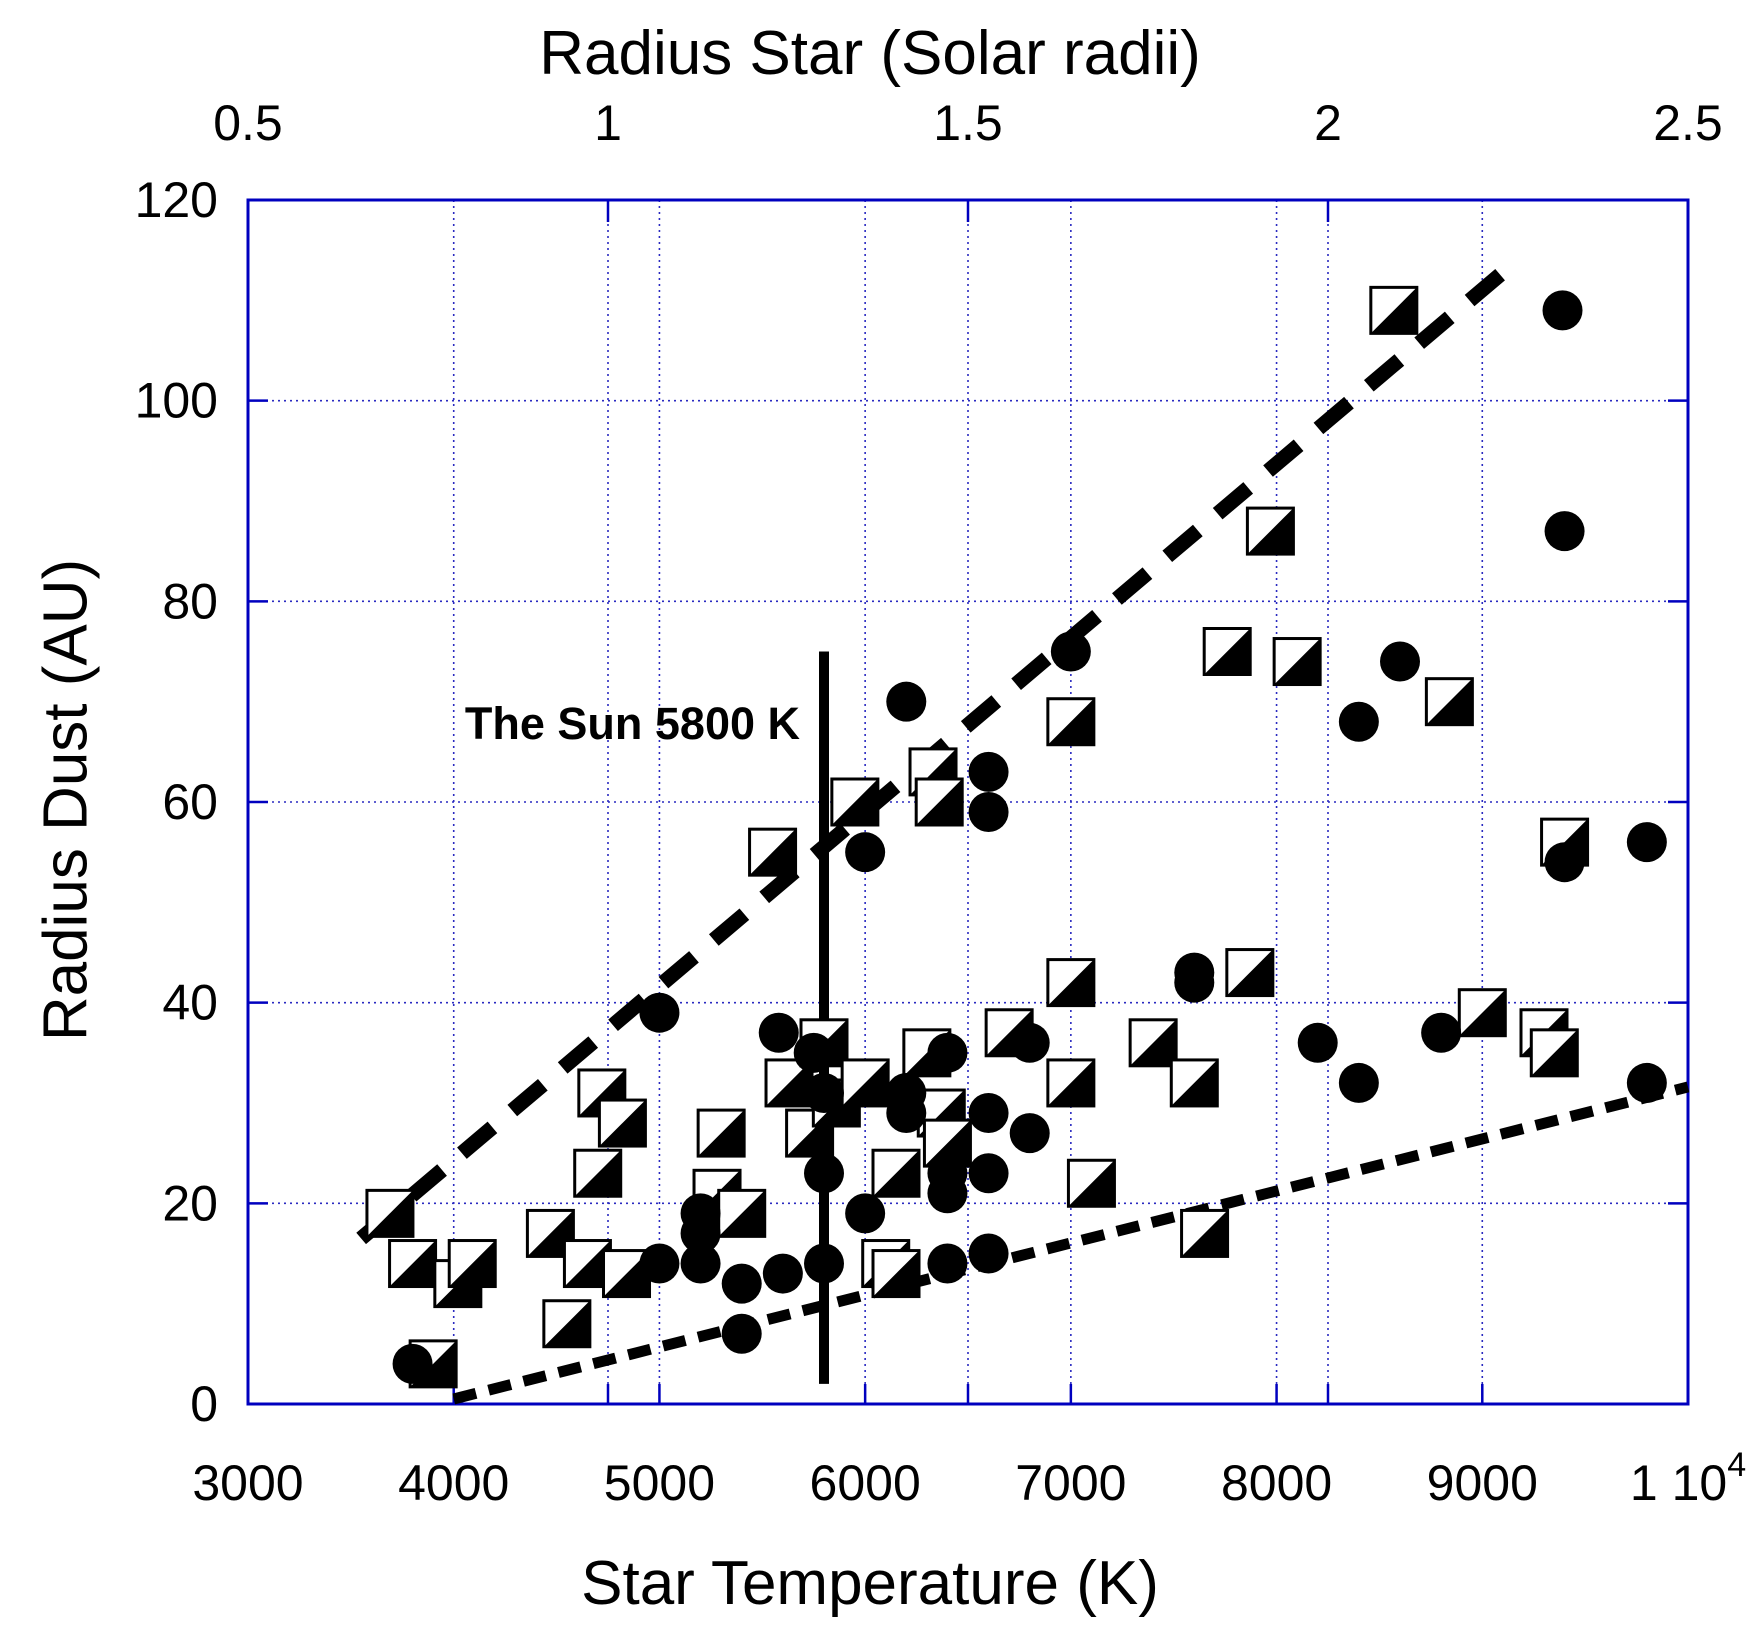 This screenshot has width=1764, height=1636. Describe the element at coordinates (870, 1583) in the screenshot. I see `x-axis-title: Star Temperature (K)` at that location.